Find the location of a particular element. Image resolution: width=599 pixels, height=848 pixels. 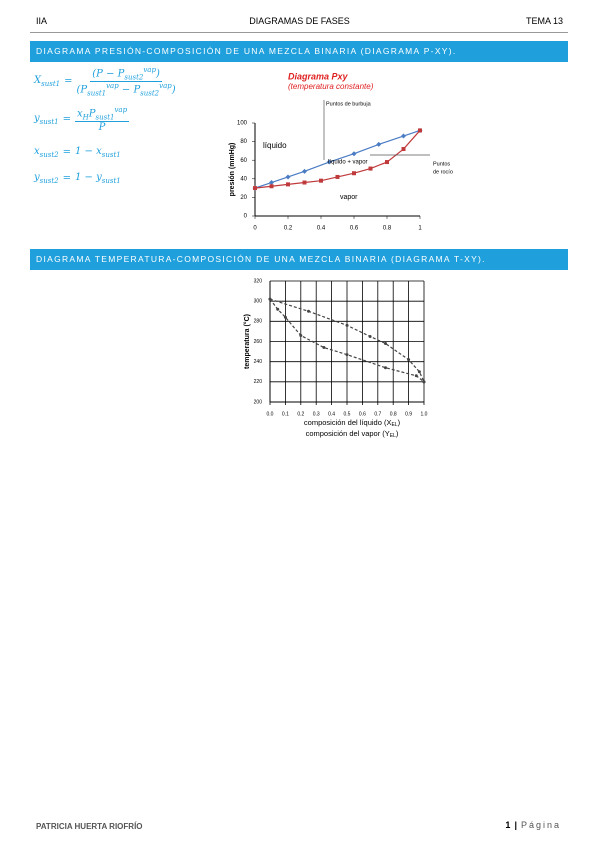

y-tick-label: 220 is located at coordinates (258, 382).